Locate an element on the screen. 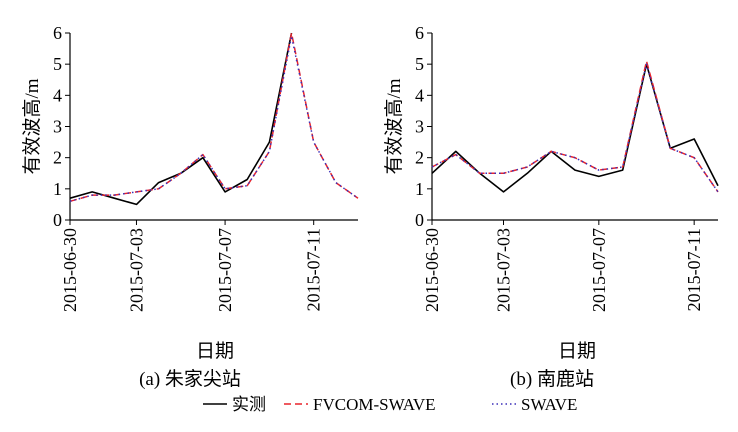 The image size is (738, 432). legend-label: 实测 is located at coordinates (249, 404).